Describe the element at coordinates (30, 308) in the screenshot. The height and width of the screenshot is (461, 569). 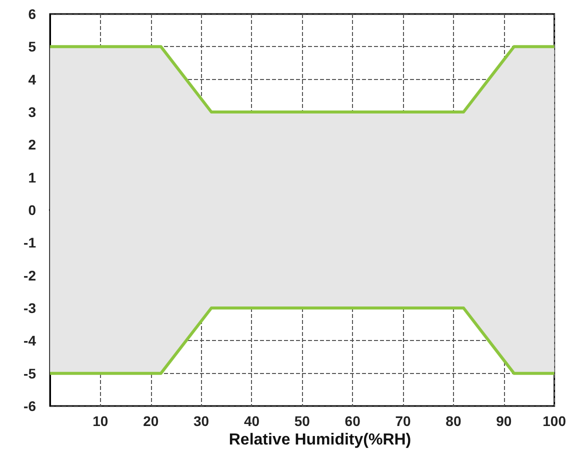
I see `y-tick-label: -3` at that location.